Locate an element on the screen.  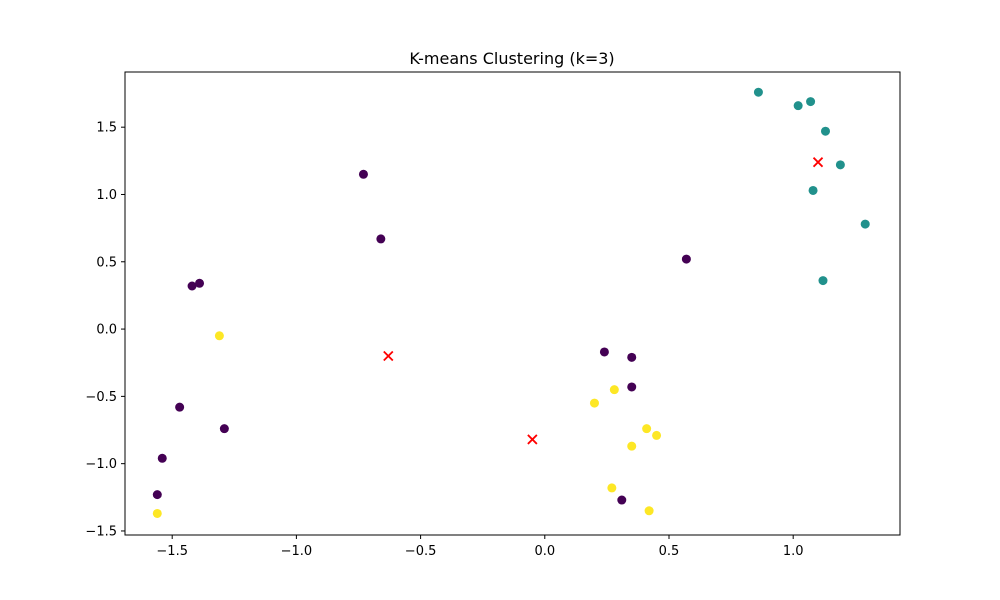
x-axis: −1.5 −1.0 −0.5 0.0 0.5 1.0 is located at coordinates (480, 547).